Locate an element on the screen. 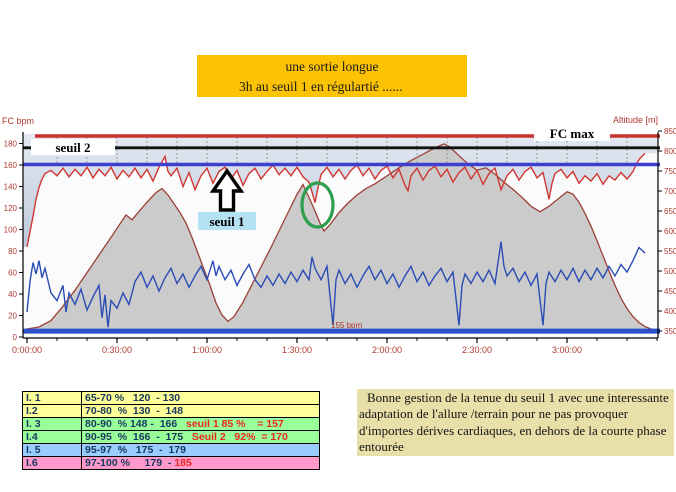  right-tick-label: 600 is located at coordinates (670, 231).